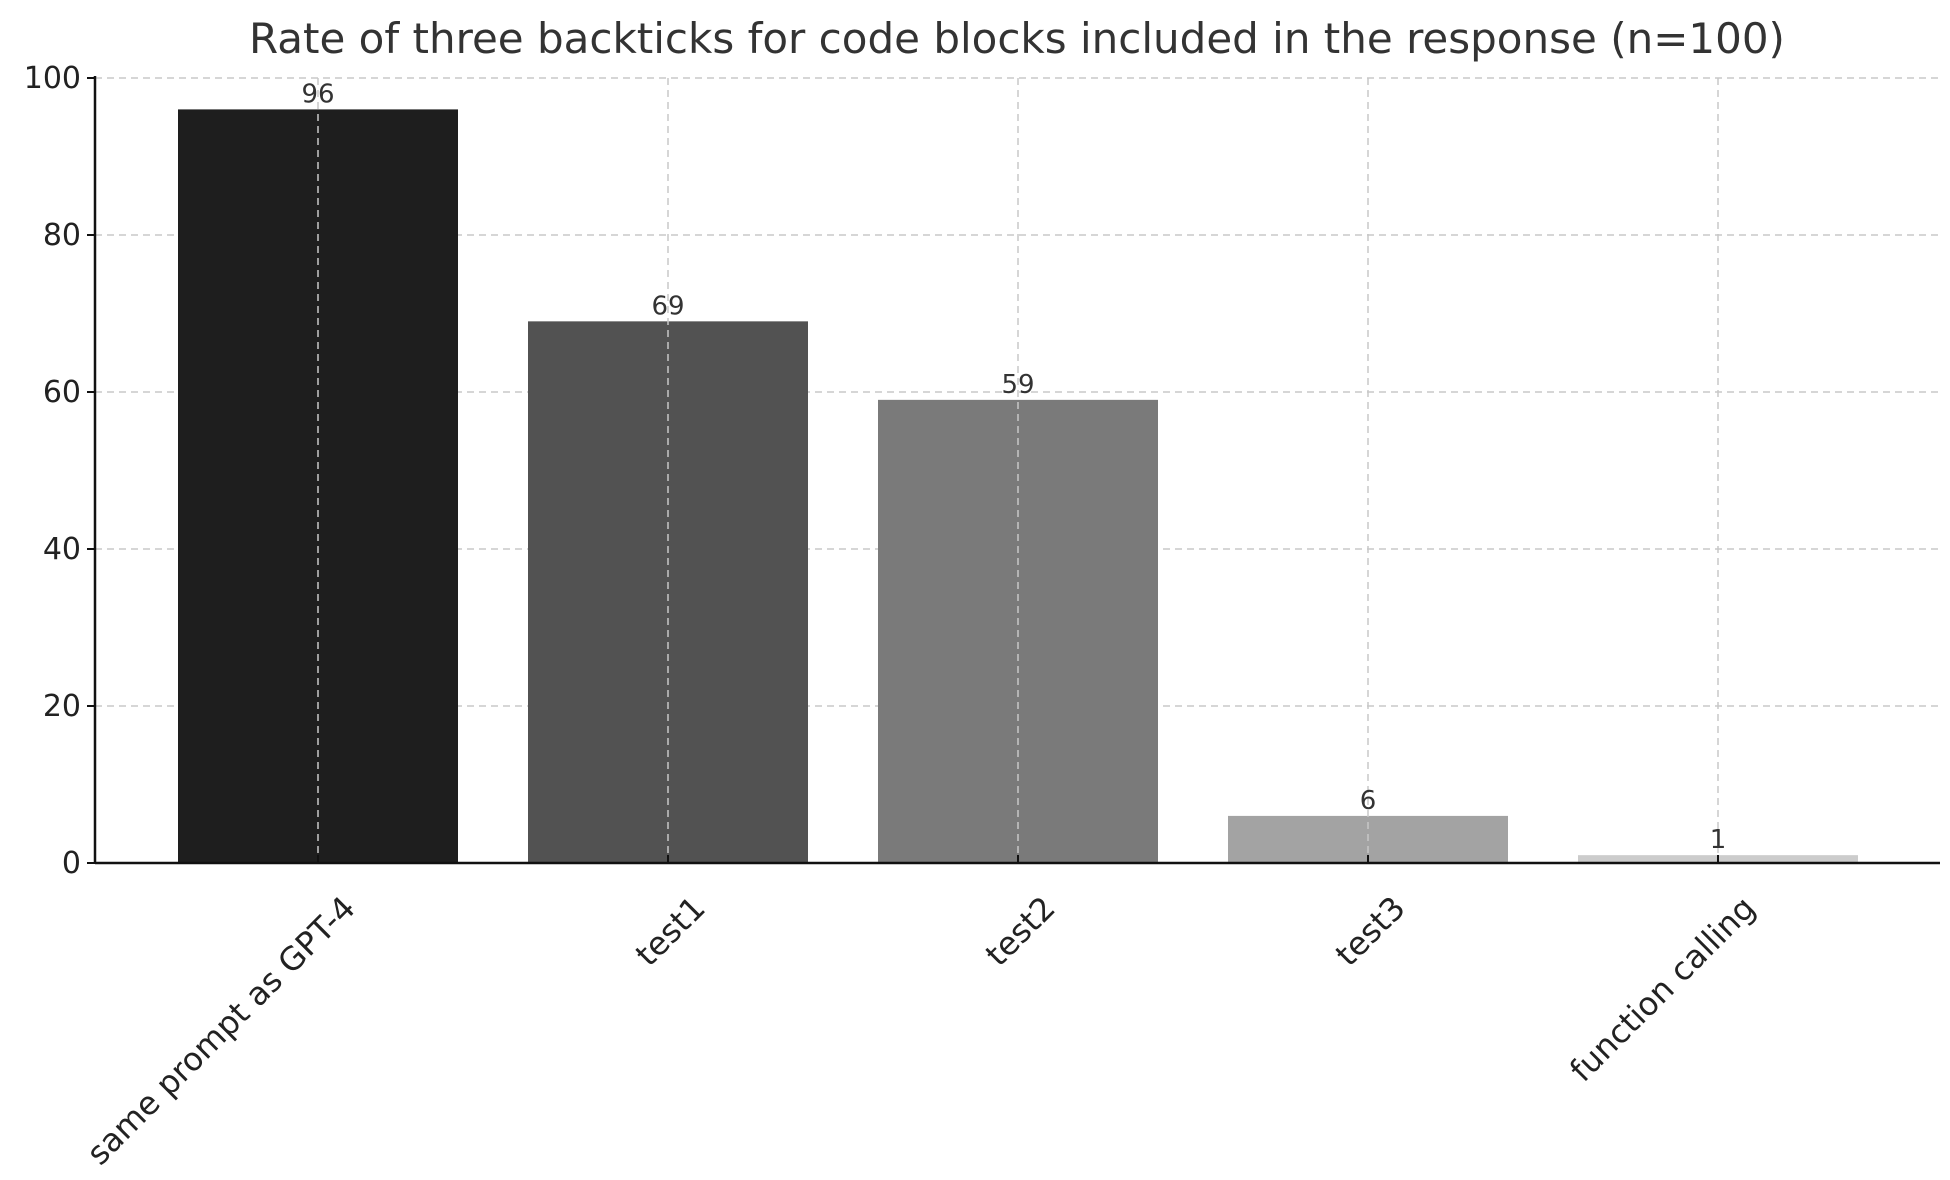  I want to click on bar-value-label: 6, so click(1368, 801).